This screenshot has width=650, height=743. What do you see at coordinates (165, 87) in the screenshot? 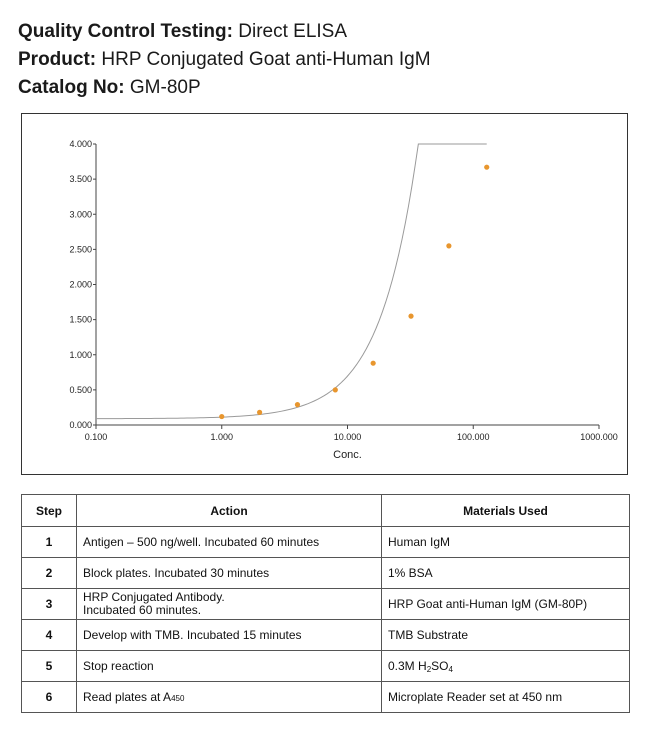
I see `catalog-value: GM-80P` at bounding box center [165, 87].